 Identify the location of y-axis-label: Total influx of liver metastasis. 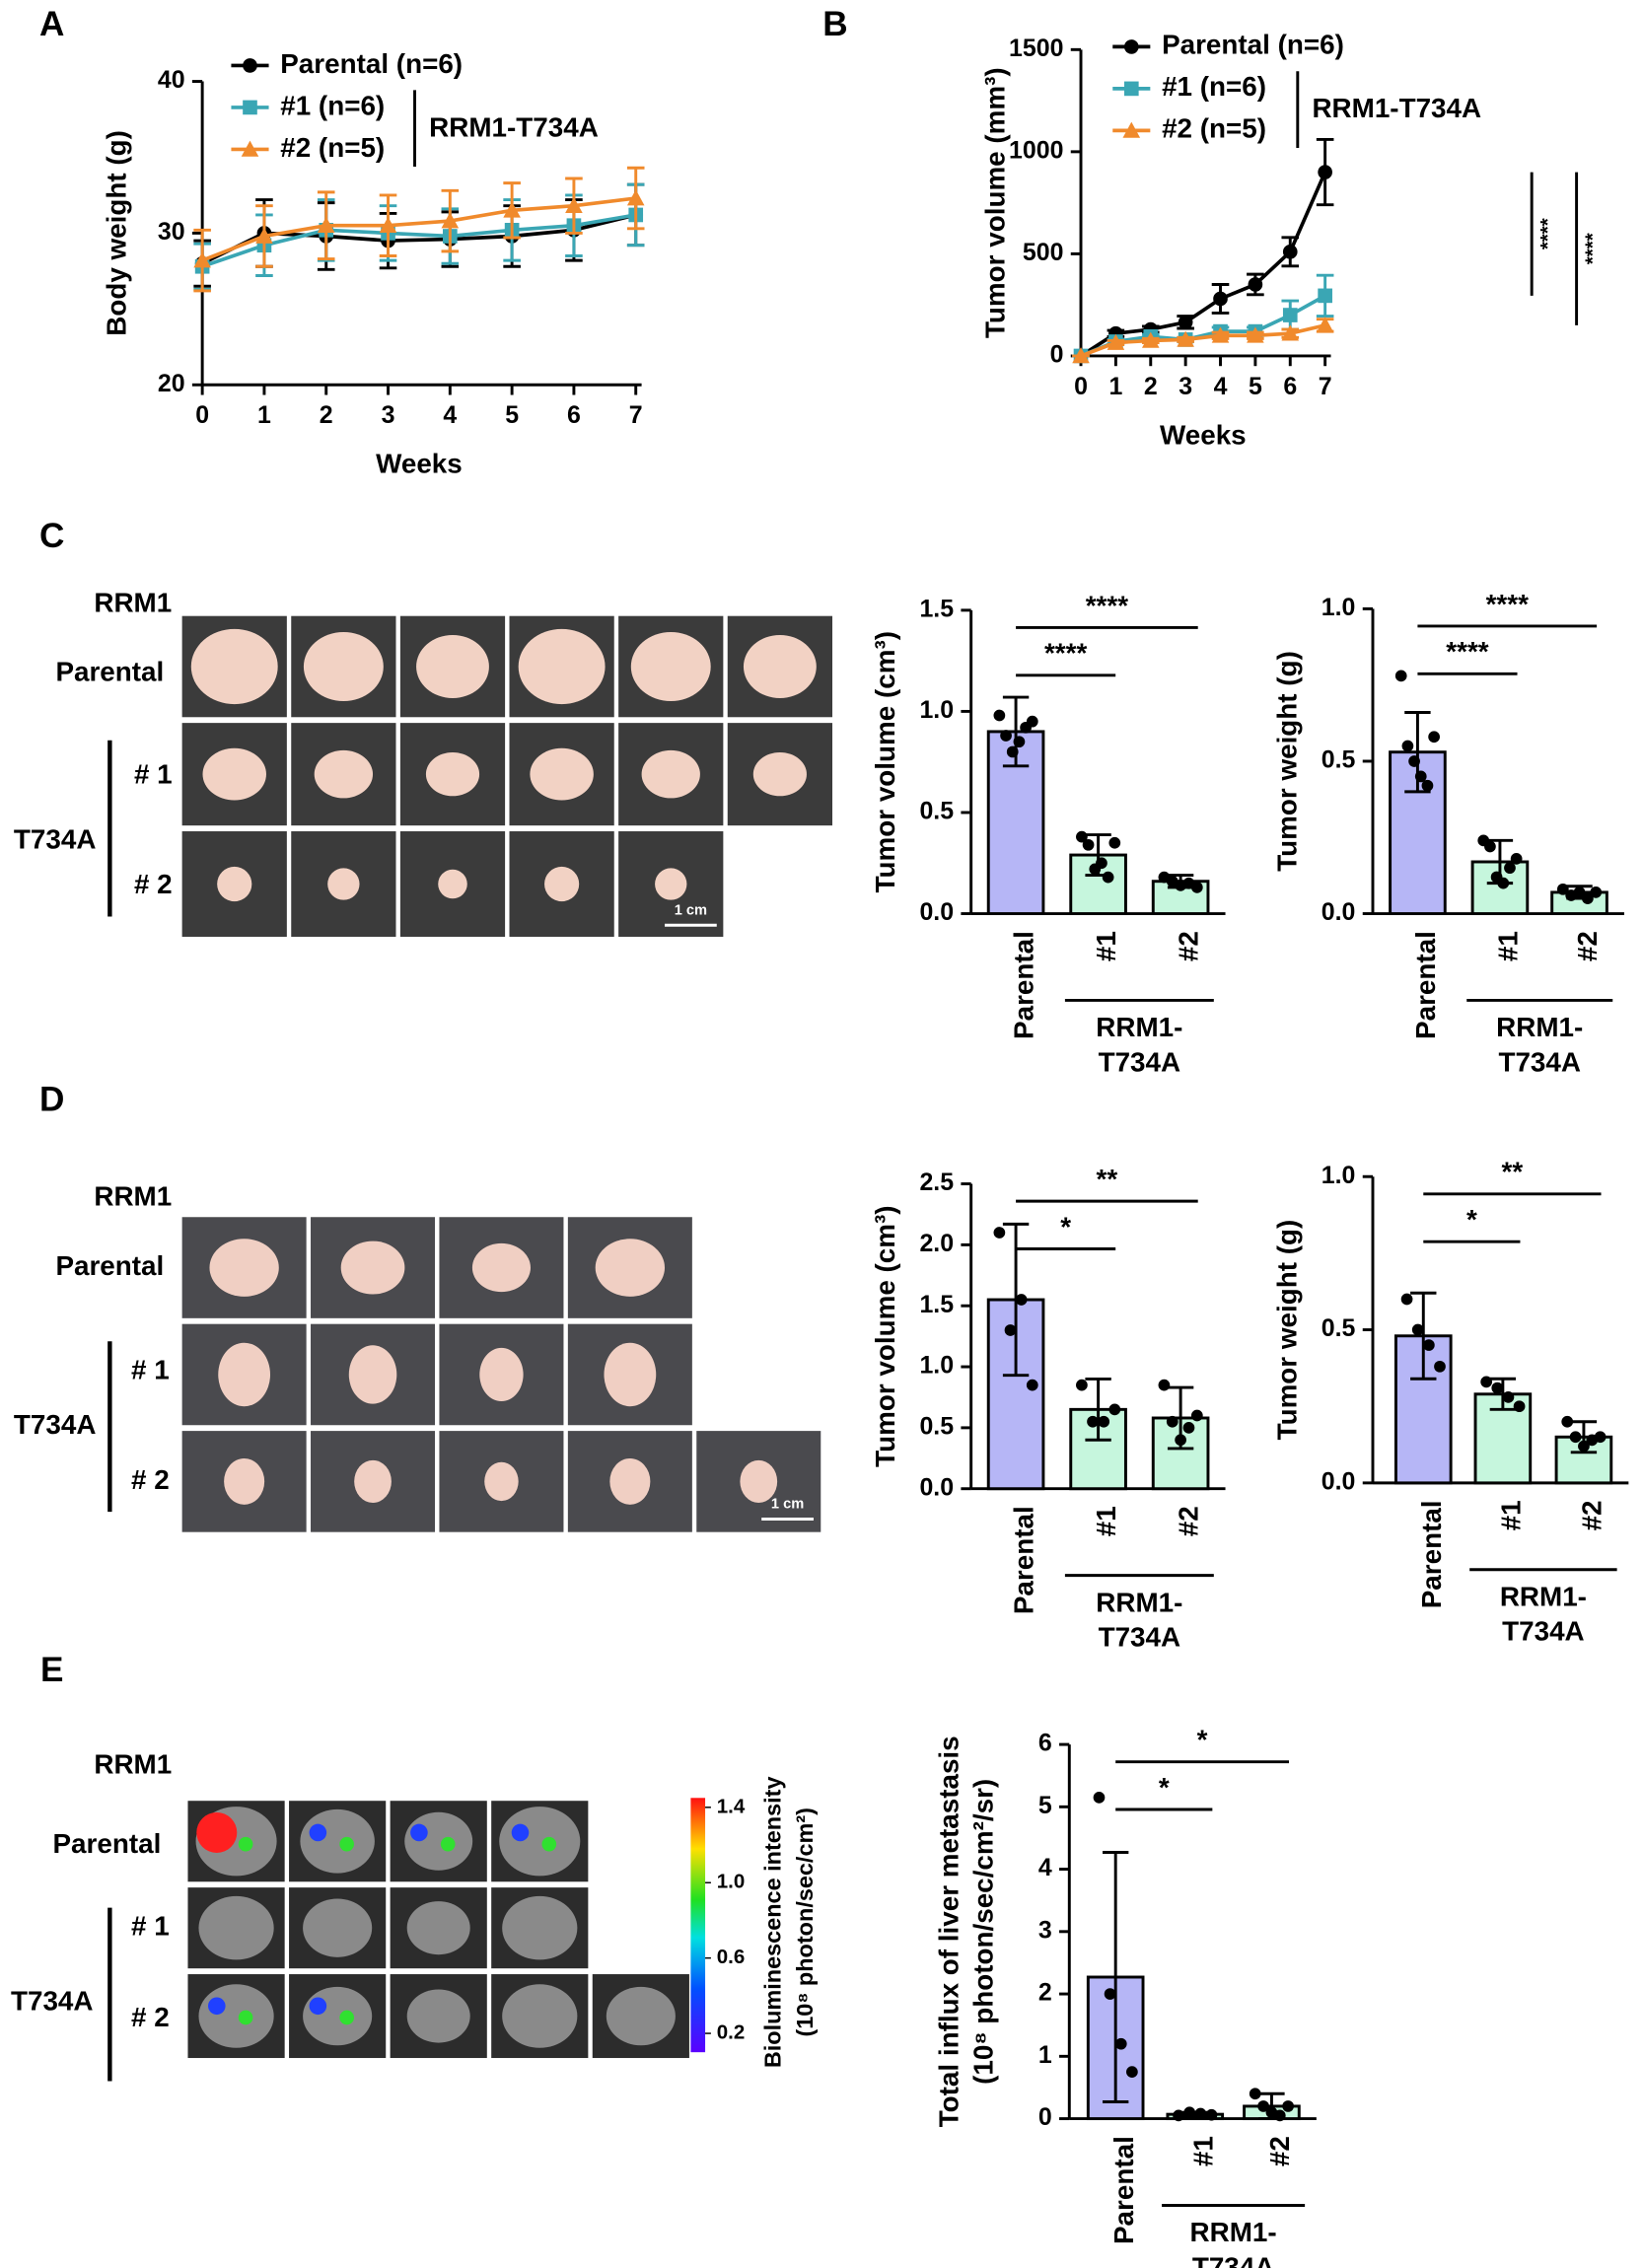
(949, 1931).